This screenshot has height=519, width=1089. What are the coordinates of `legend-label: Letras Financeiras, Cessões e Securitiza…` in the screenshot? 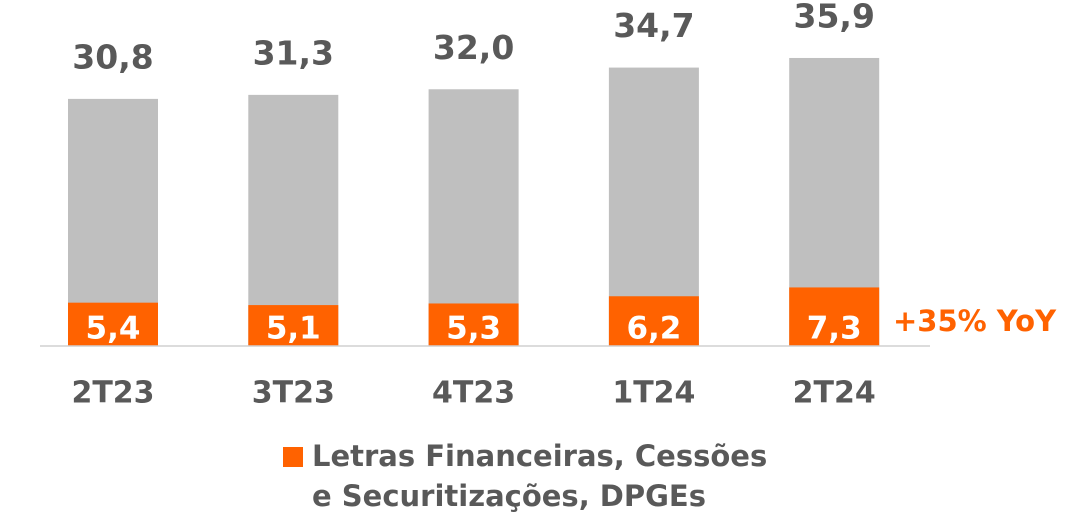 It's located at (540, 476).